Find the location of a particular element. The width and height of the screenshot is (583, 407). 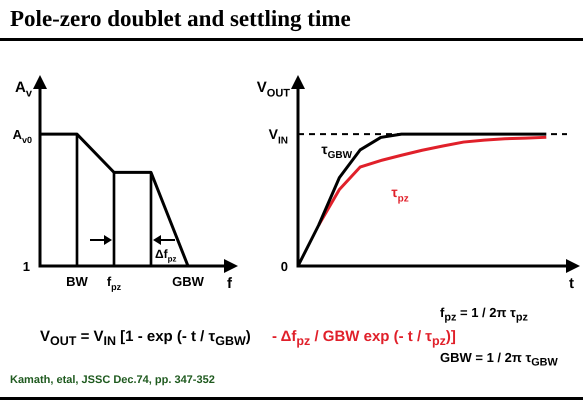

x-axis-title: f is located at coordinates (230, 283).